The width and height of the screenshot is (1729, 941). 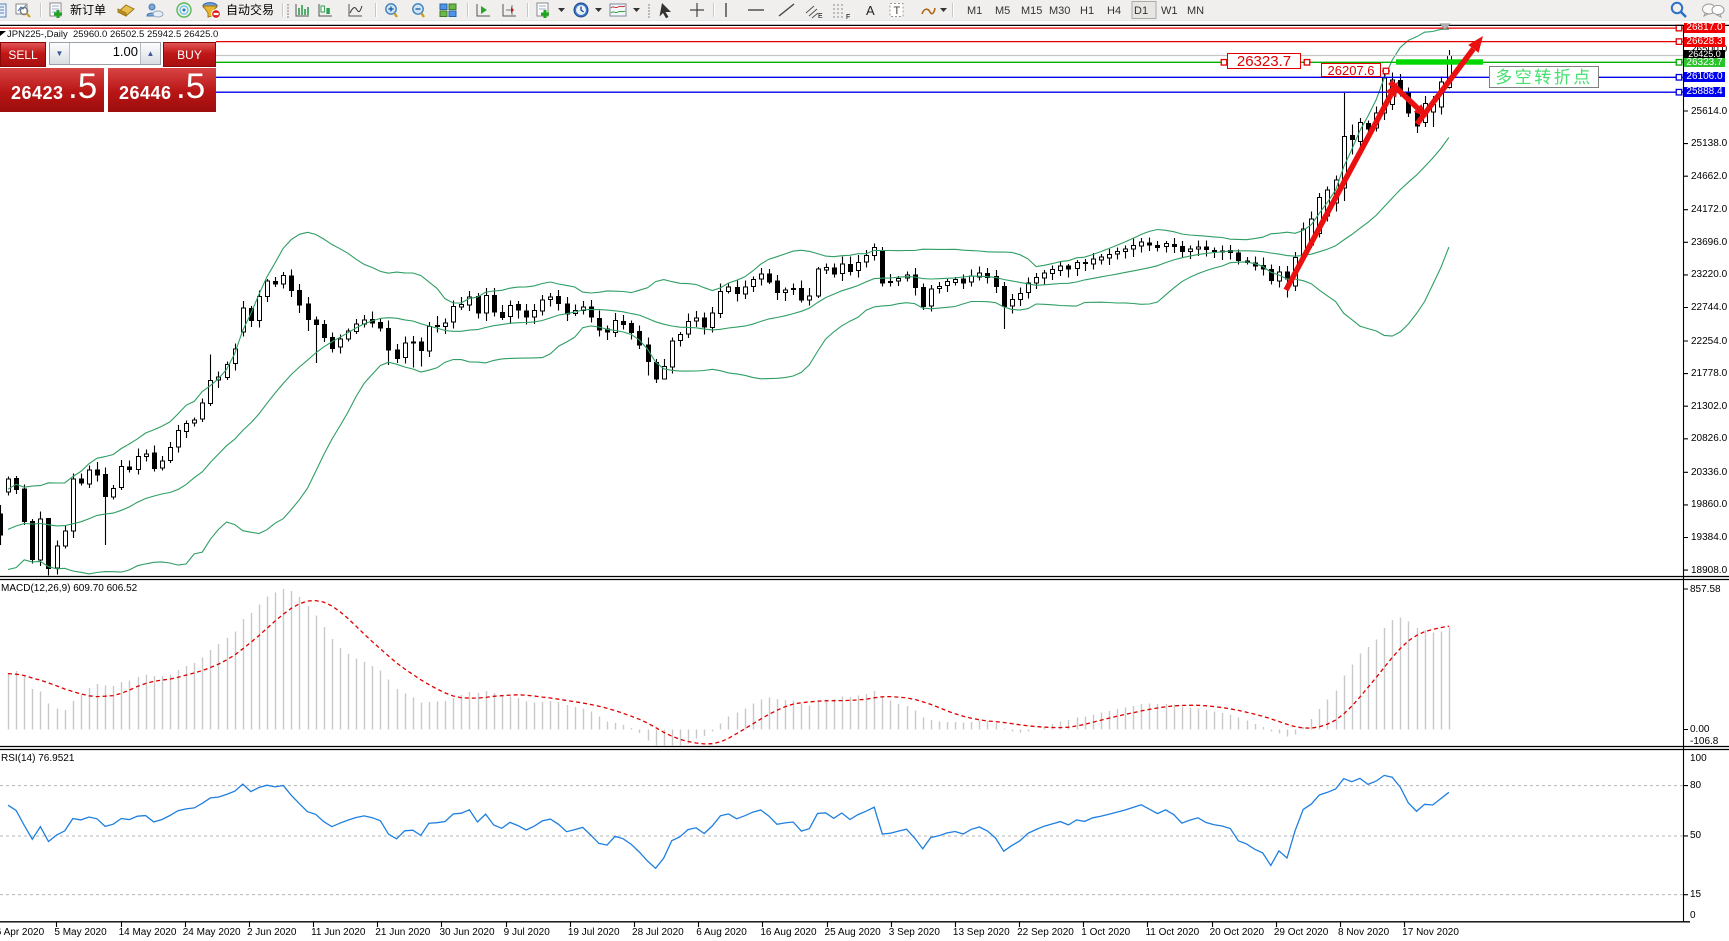 I want to click on svg-text: 自动交易, so click(x=250, y=9).